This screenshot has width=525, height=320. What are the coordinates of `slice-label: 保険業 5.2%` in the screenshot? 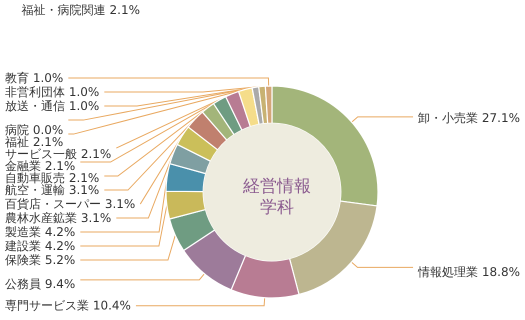 It's located at (40, 260).